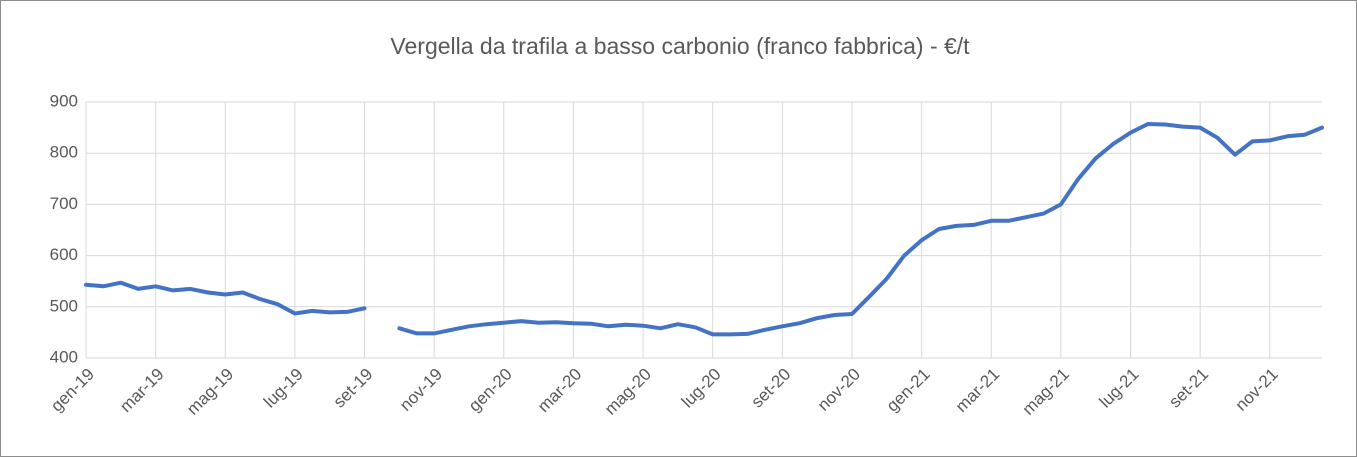 The width and height of the screenshot is (1357, 457). What do you see at coordinates (64, 305) in the screenshot?
I see `y-tick-label: 500` at bounding box center [64, 305].